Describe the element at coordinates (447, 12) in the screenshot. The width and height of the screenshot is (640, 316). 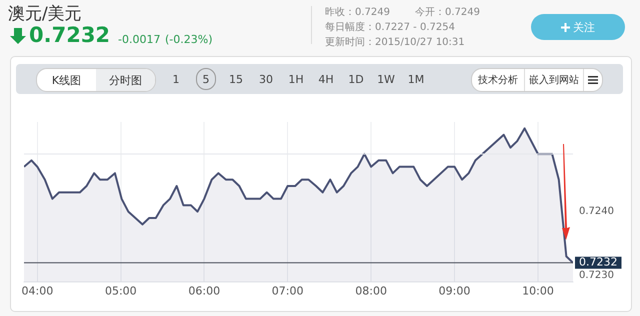
I see `text: 今开：0.7249` at that location.